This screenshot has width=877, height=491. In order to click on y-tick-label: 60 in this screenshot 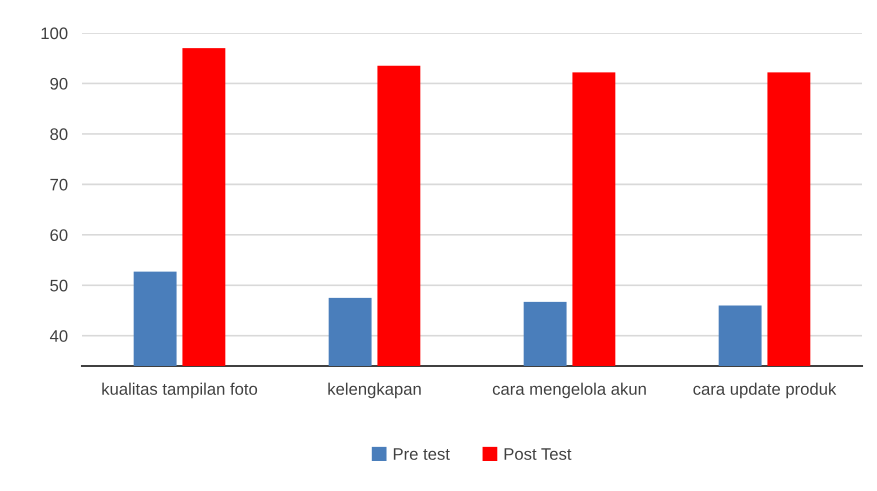, I will do `click(59, 235)`.